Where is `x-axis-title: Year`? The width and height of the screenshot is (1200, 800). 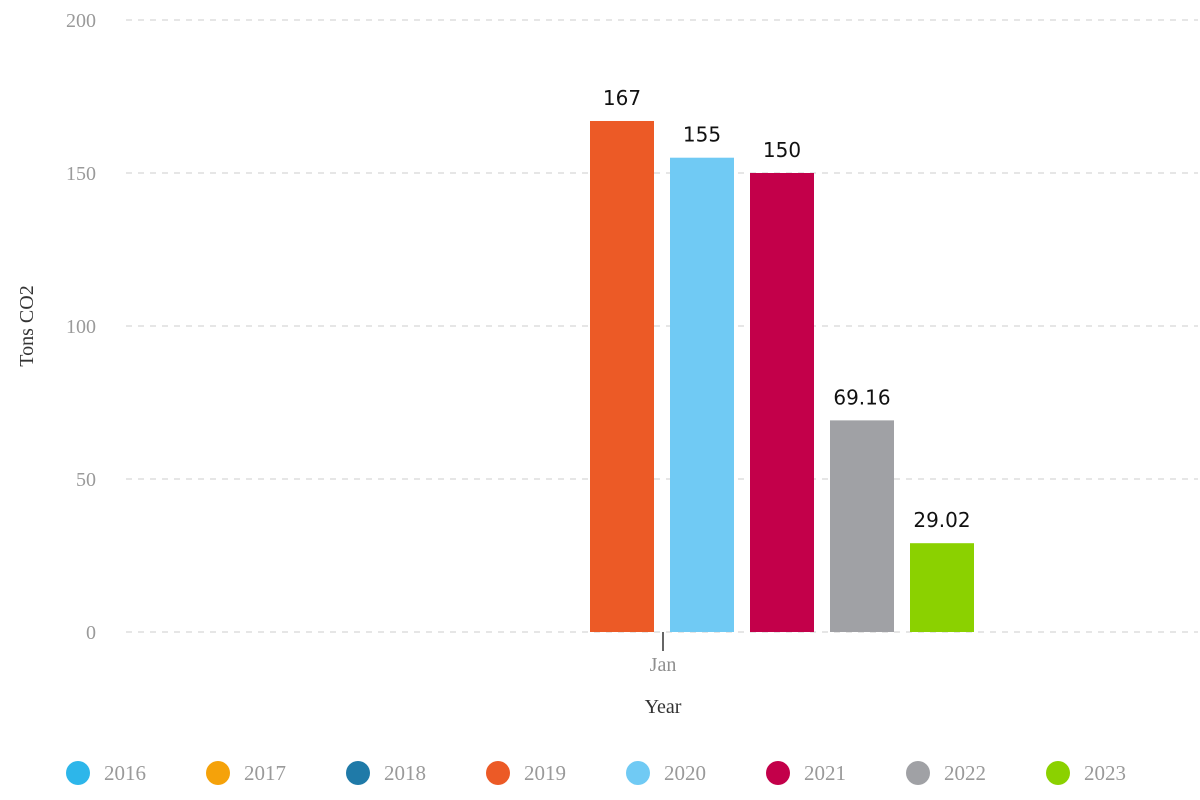 x-axis-title: Year is located at coordinates (663, 707).